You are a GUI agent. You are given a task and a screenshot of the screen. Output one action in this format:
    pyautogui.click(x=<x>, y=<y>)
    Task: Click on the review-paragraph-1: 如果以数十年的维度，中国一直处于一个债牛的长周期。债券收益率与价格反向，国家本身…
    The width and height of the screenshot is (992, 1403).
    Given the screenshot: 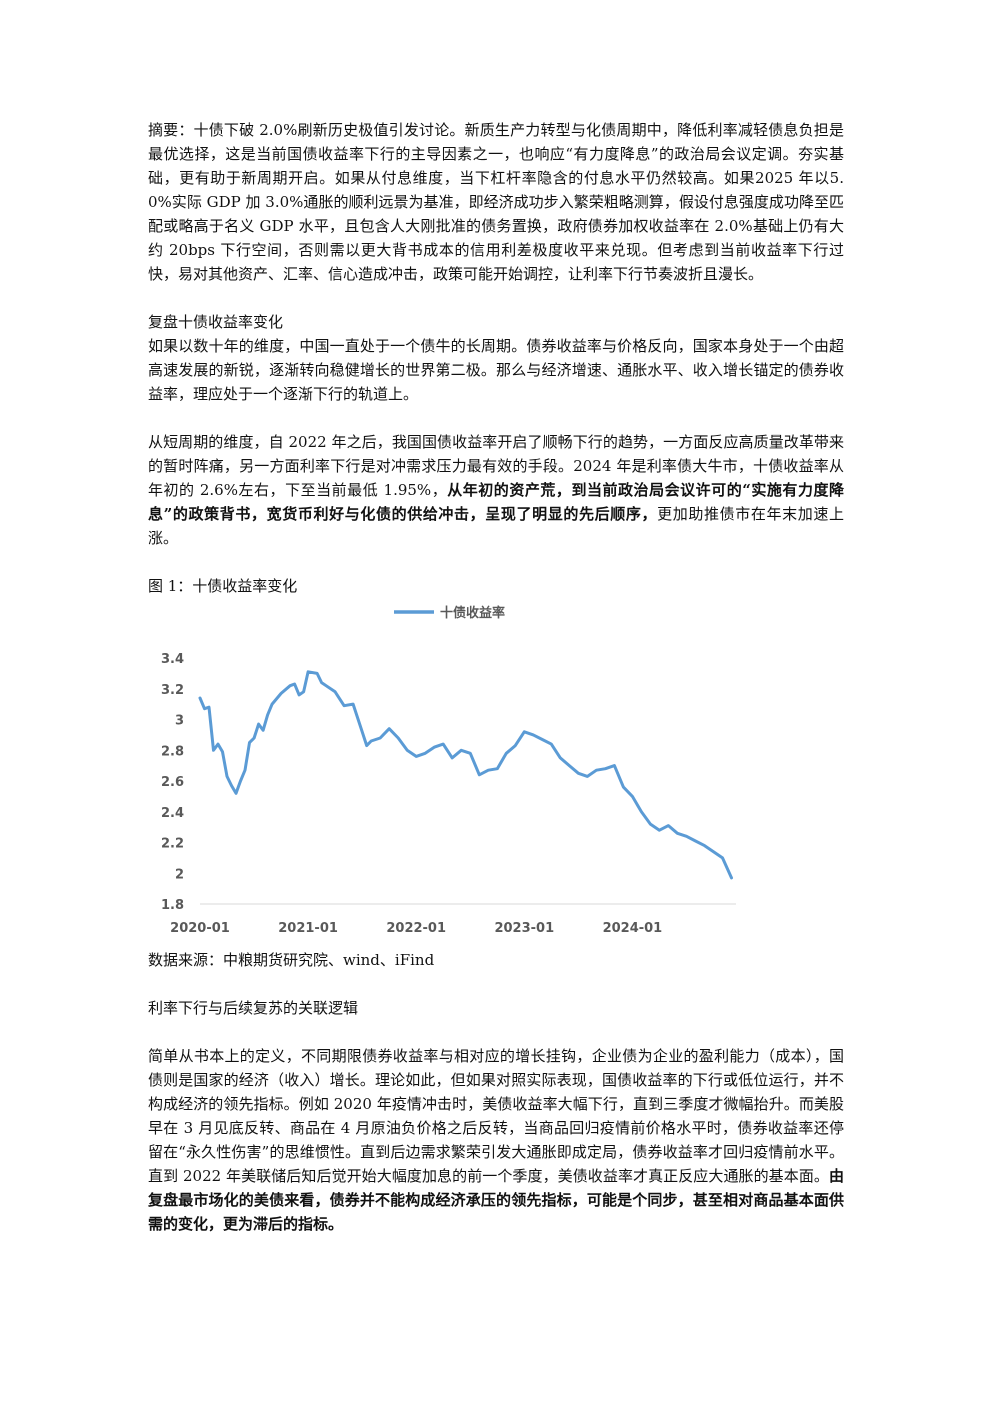 What is the action you would take?
    pyautogui.click(x=496, y=370)
    